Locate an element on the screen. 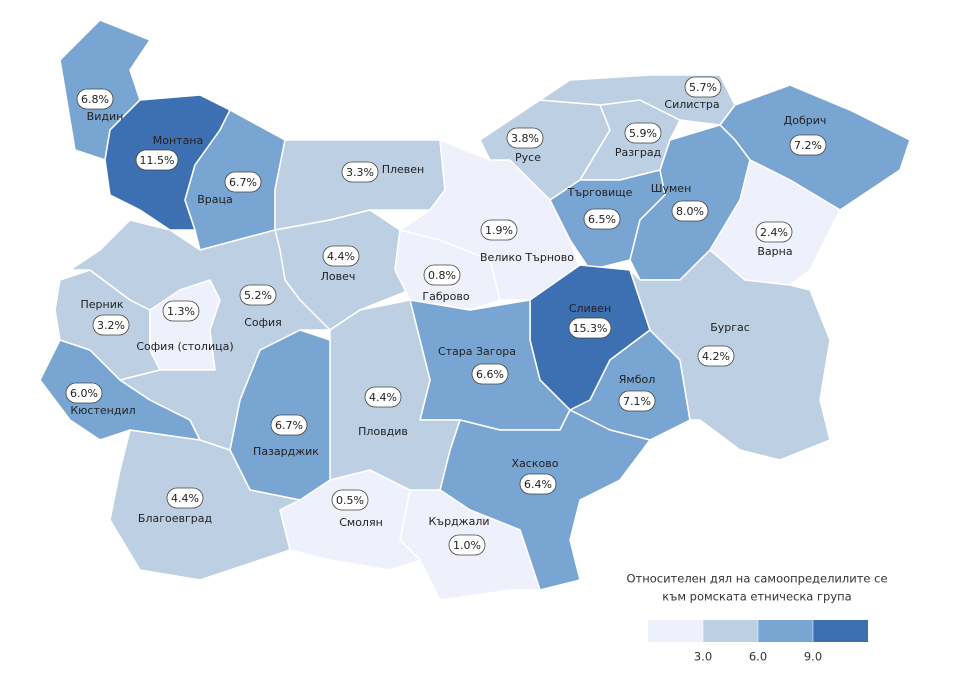 This screenshot has width=960, height=687. region-name: Шумен is located at coordinates (671, 188).